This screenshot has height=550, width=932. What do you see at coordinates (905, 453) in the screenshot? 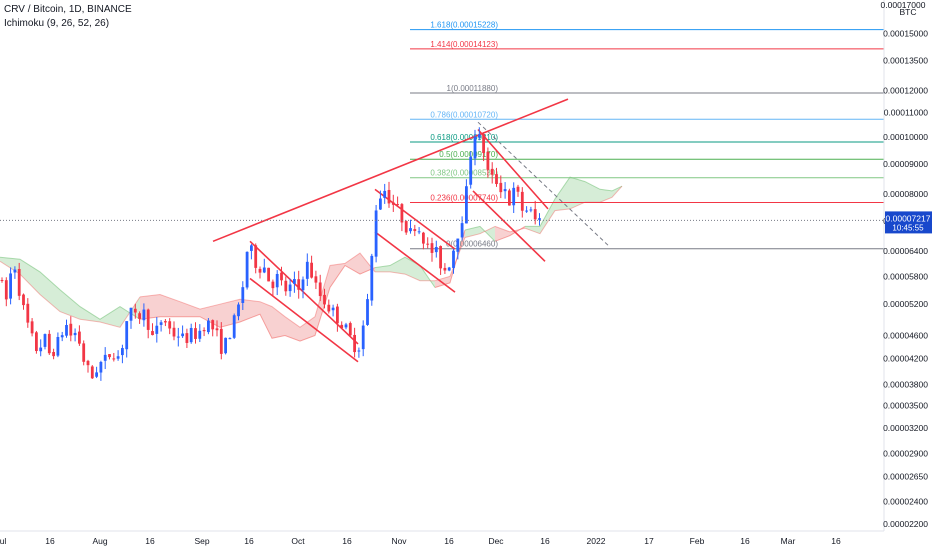
I see `price-tick-label: 0.00002900` at bounding box center [905, 453].